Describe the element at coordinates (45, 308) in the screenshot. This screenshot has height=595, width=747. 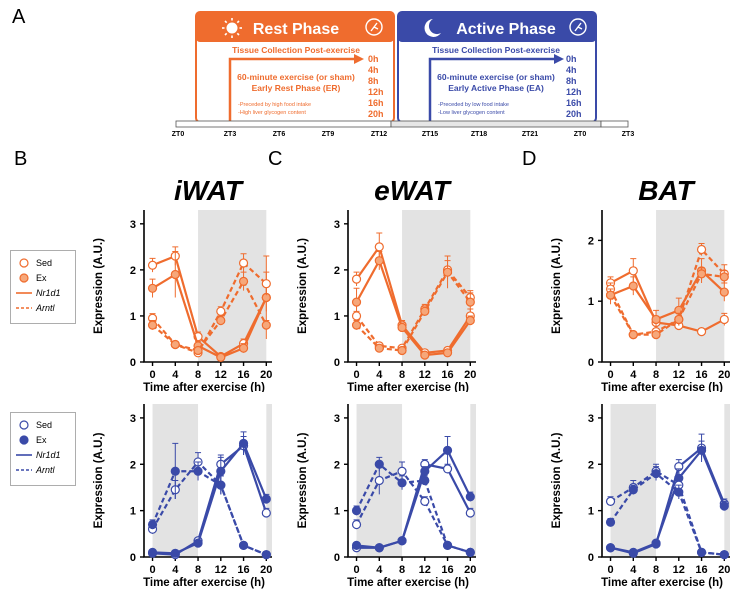
I see `legend-arntl-label: Arntl` at that location.